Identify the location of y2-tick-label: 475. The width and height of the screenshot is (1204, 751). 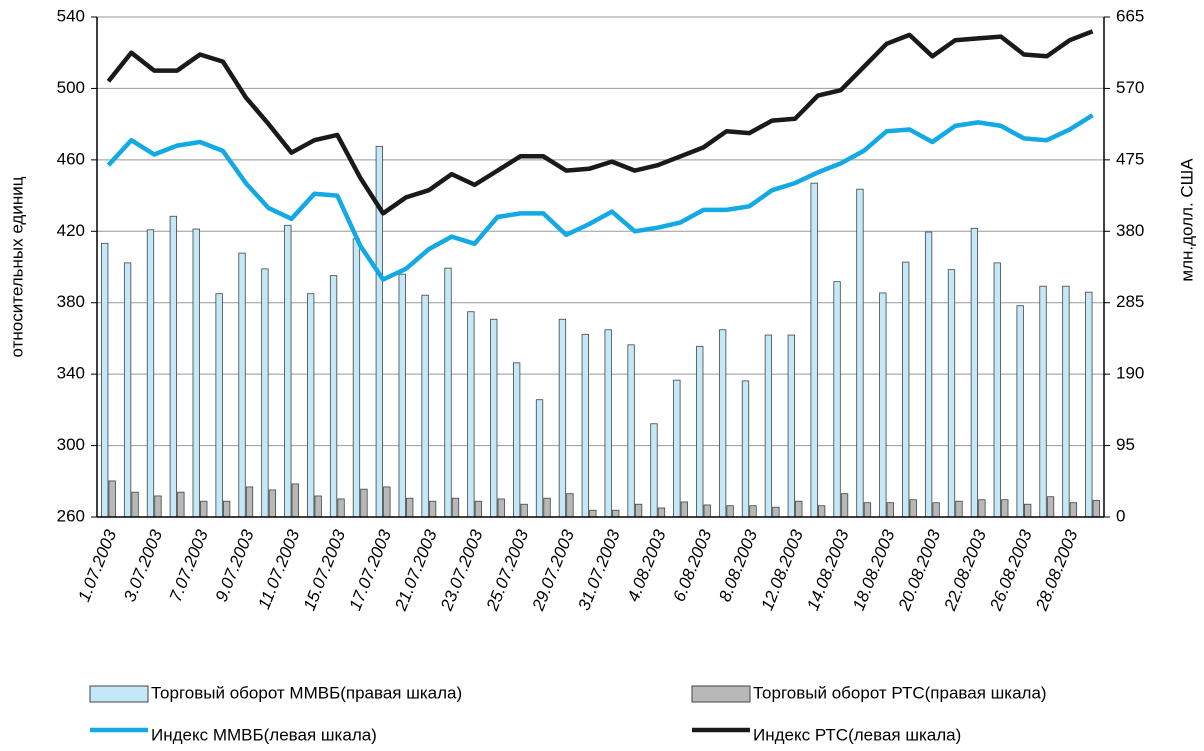
(1130, 158).